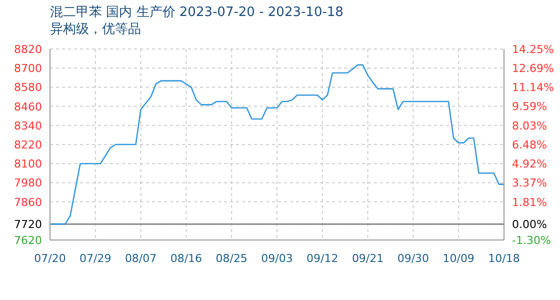 The height and width of the screenshot is (300, 560). I want to click on y2-tick-label: 6.48%, so click(529, 145).